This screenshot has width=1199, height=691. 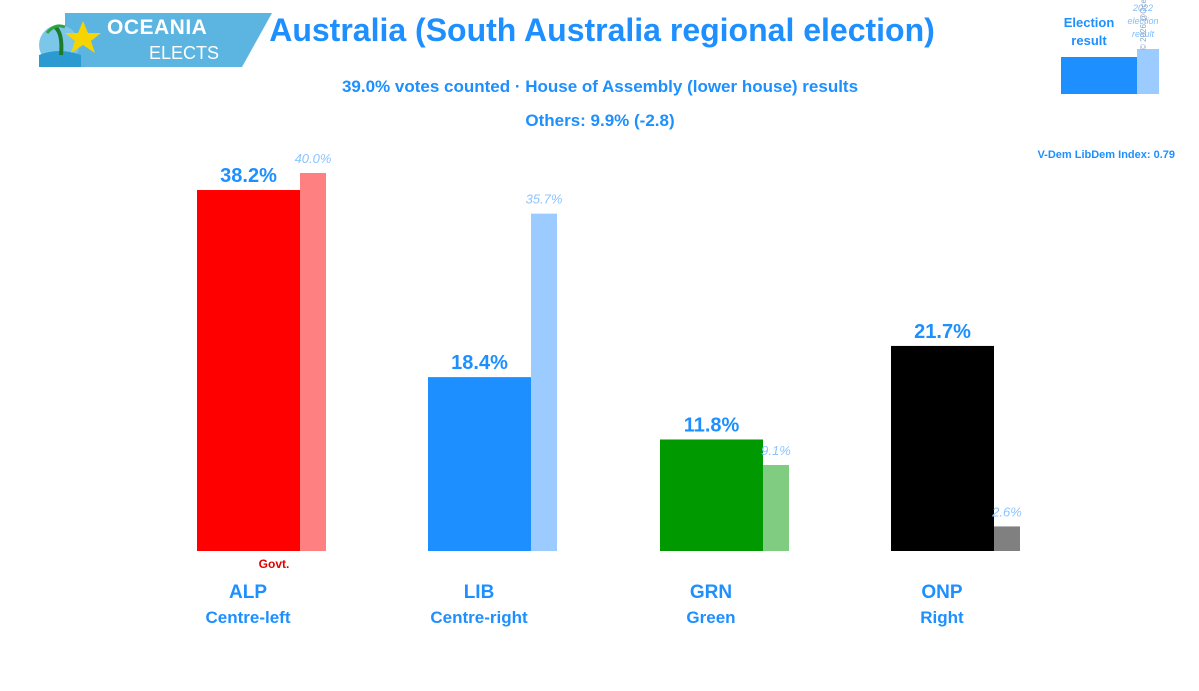 I want to click on value-label-previous-alp: 40.0%, so click(x=313, y=158).